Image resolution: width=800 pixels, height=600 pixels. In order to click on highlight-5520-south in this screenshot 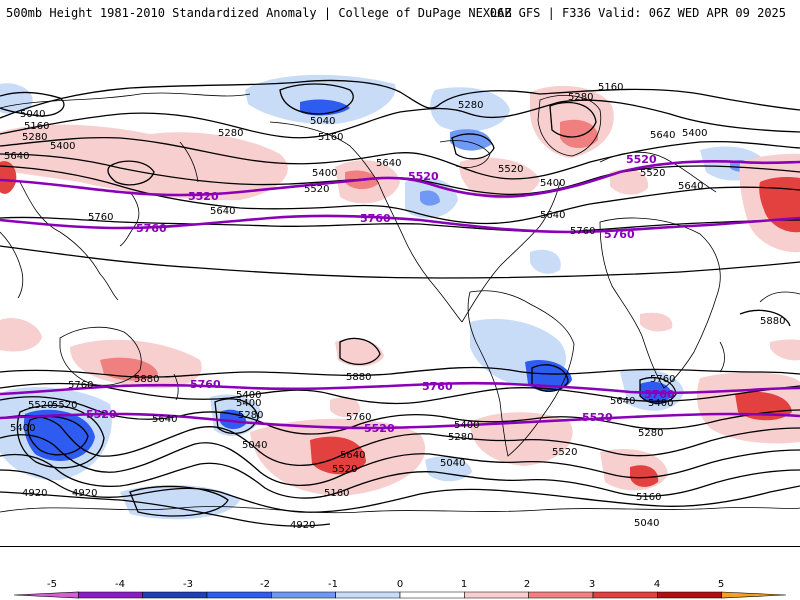, I will do `click(400, 421)`.